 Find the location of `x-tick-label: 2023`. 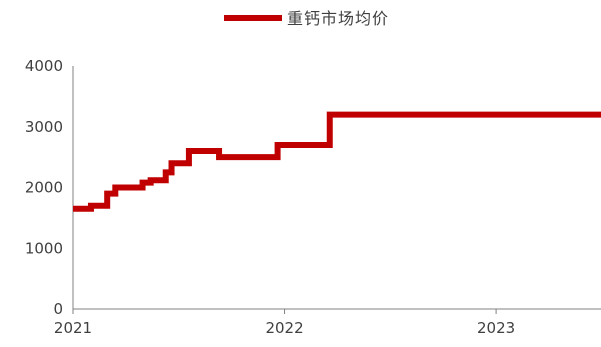

x-tick-label: 2023 is located at coordinates (496, 328).